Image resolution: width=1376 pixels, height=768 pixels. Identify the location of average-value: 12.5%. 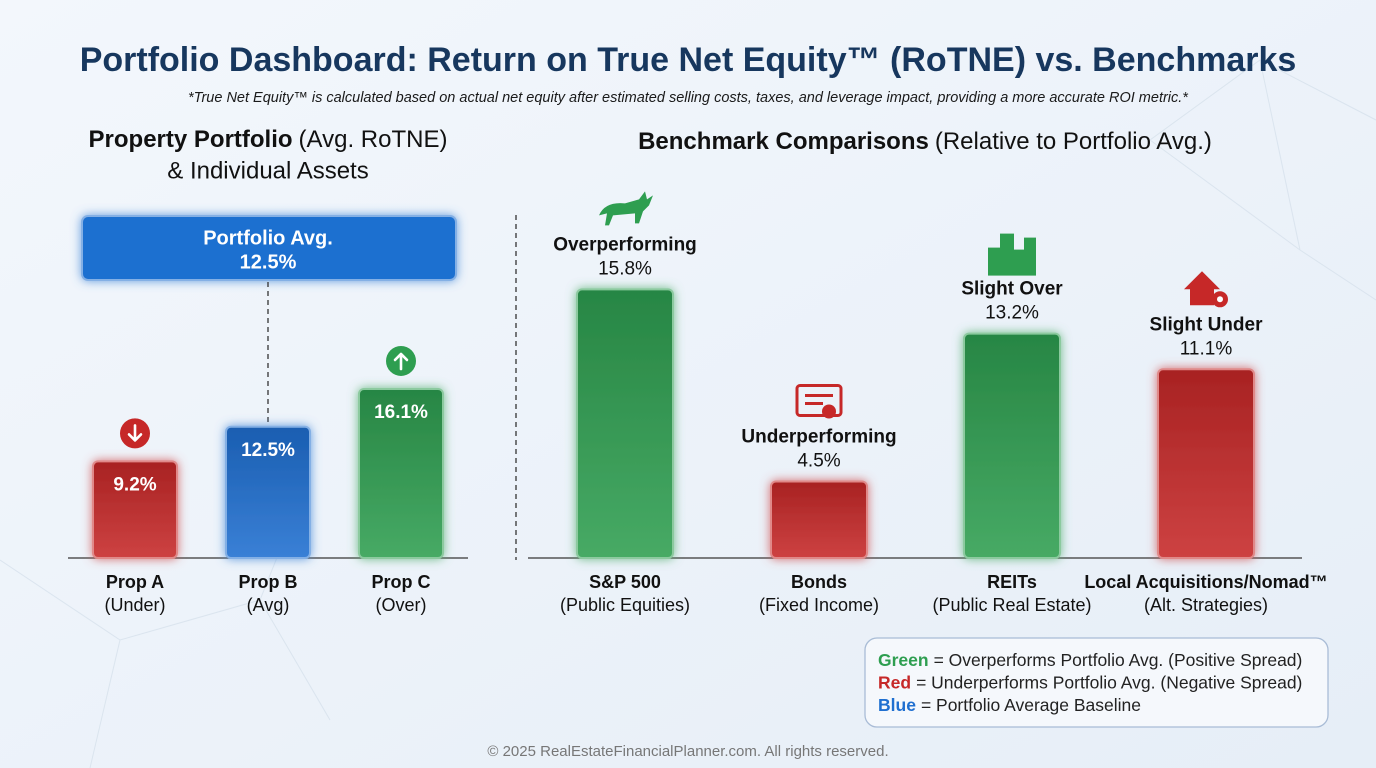
(268, 262).